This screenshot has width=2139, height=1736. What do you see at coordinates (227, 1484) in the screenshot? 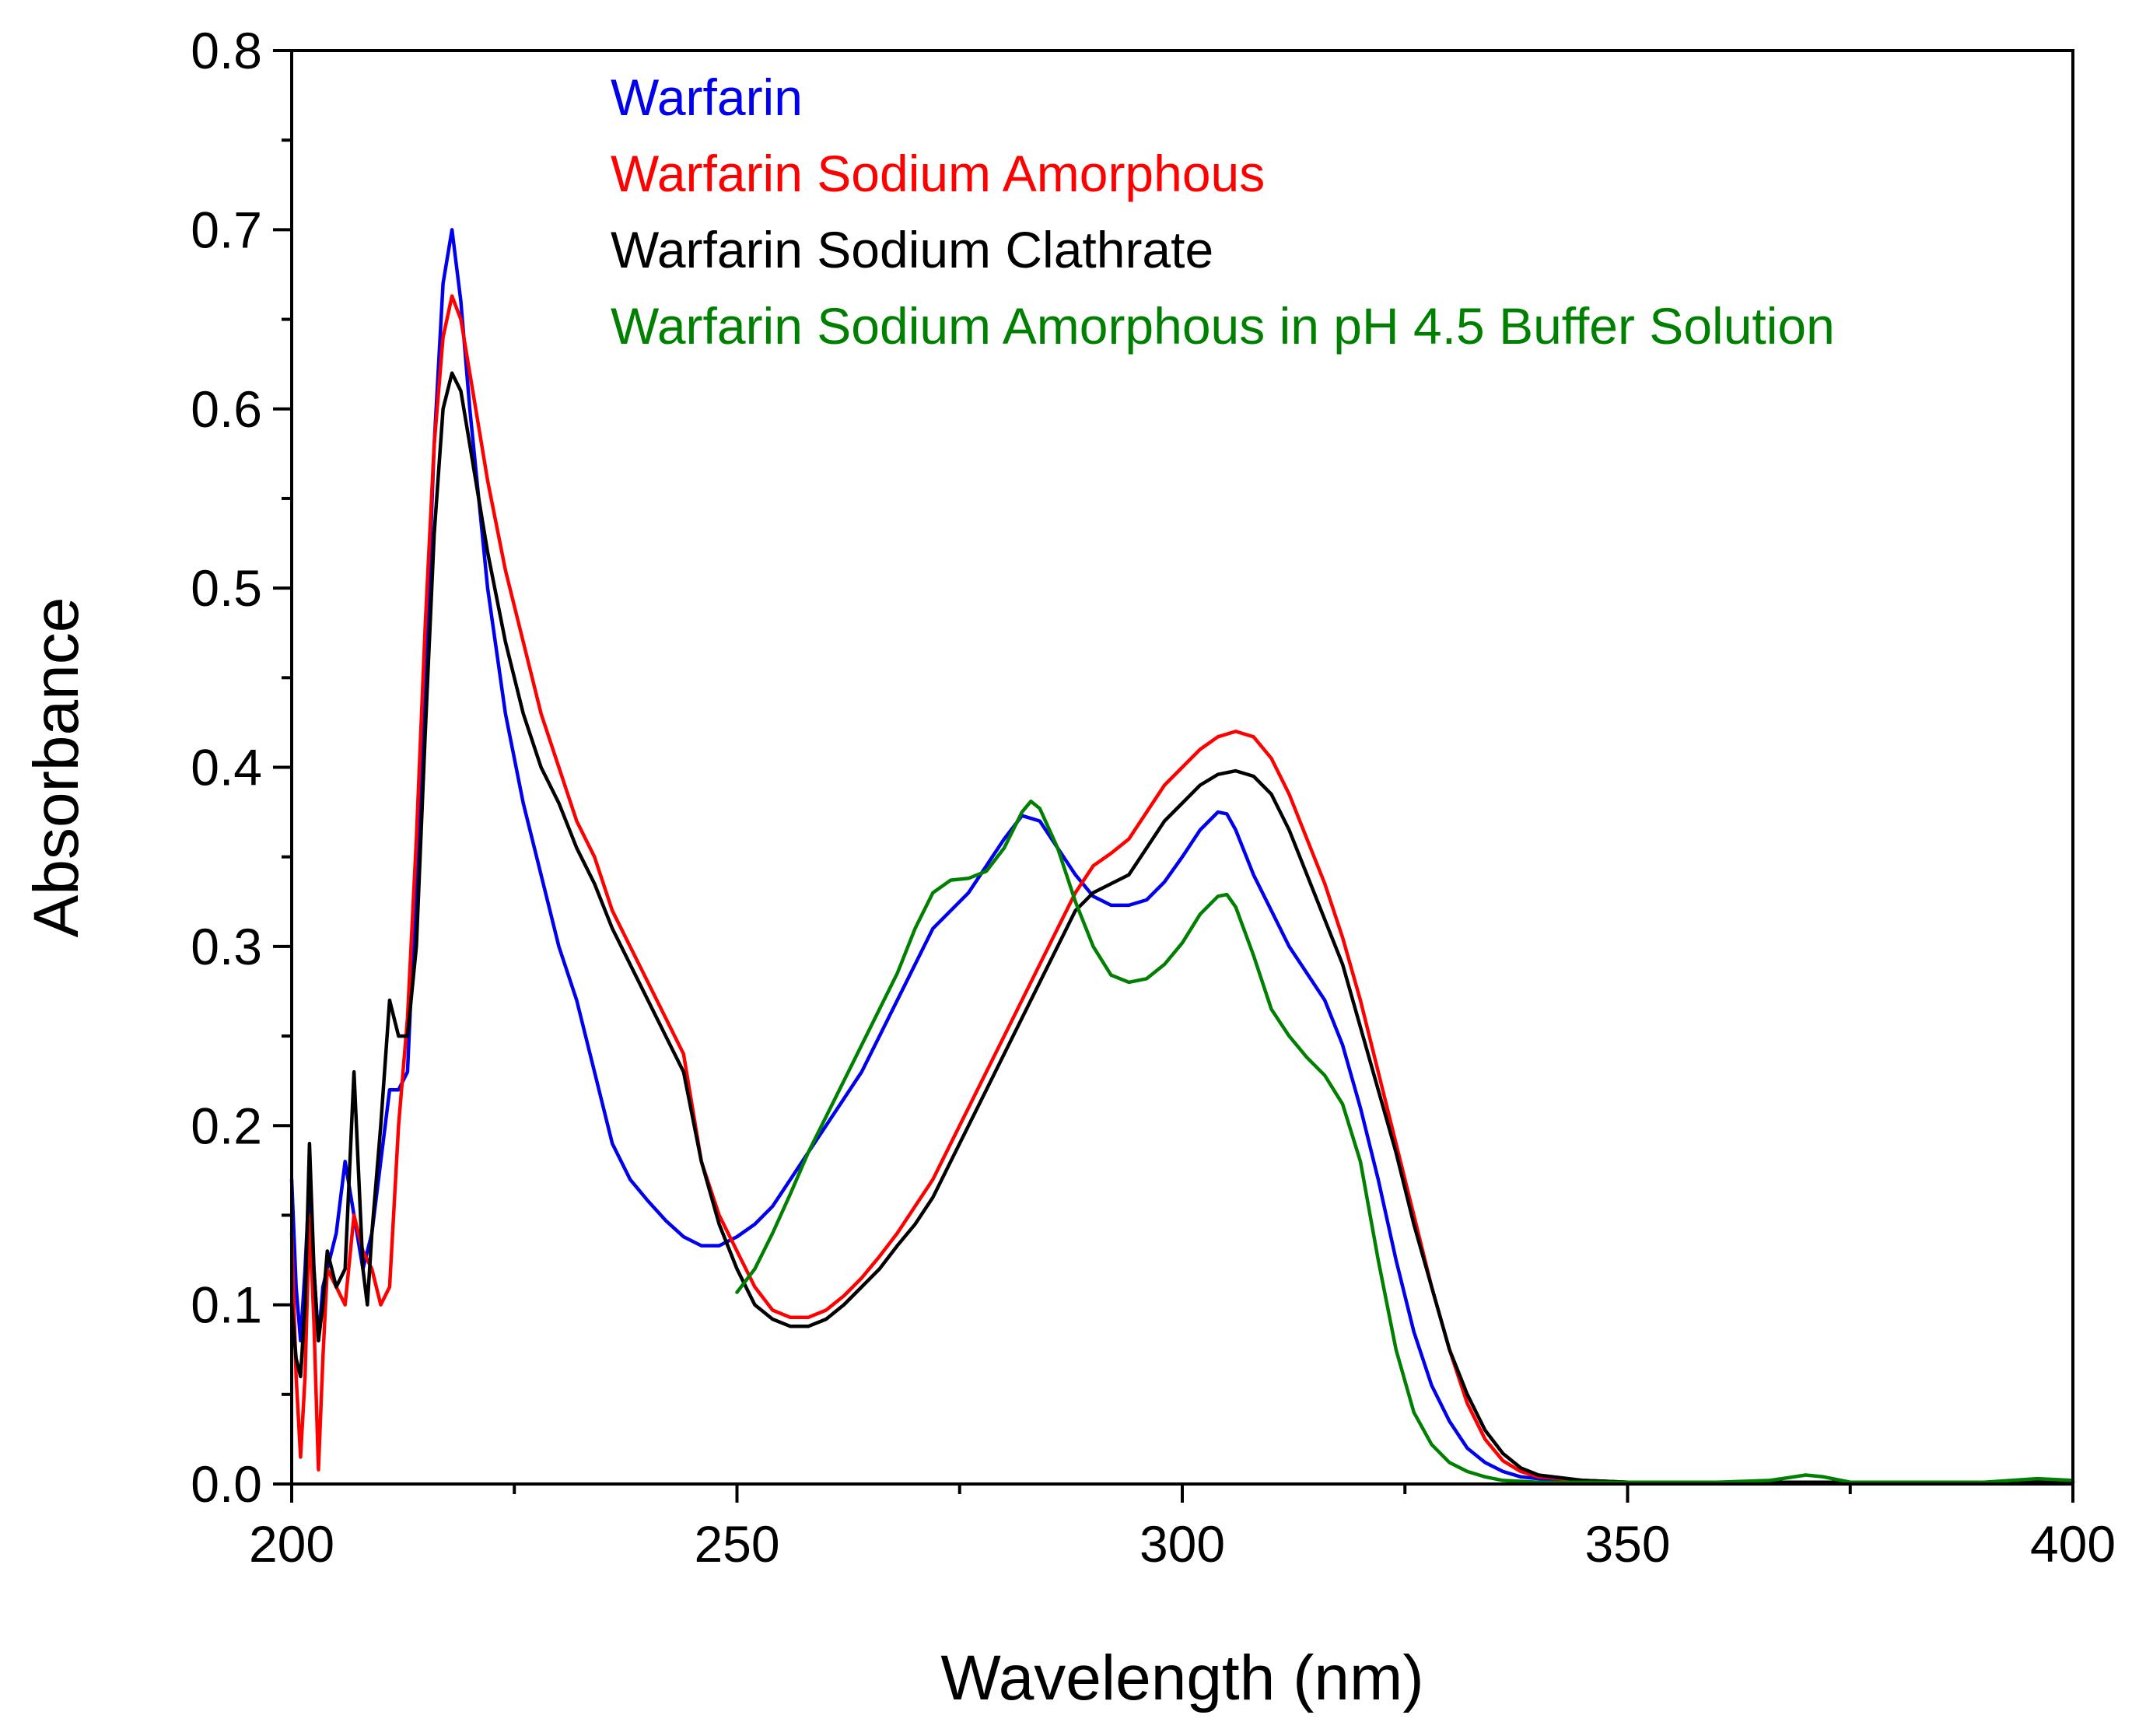
I see `y-tick-label: 0.0` at bounding box center [227, 1484].